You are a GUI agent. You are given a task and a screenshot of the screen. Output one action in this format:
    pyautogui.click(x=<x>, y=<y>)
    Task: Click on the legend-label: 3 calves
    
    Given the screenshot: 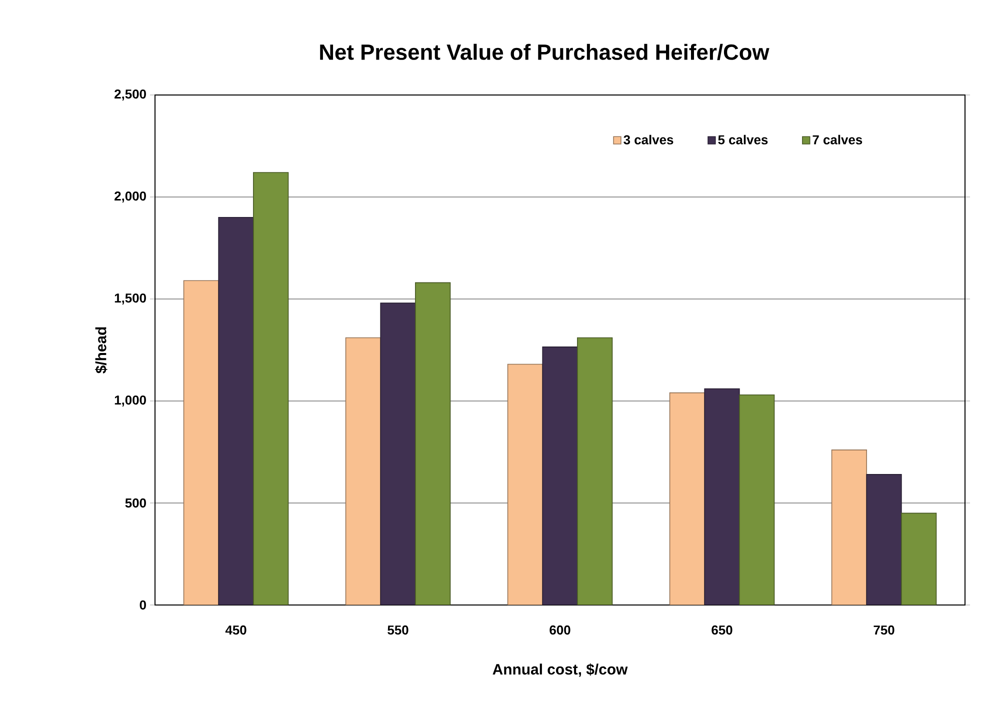 What is the action you would take?
    pyautogui.click(x=649, y=139)
    